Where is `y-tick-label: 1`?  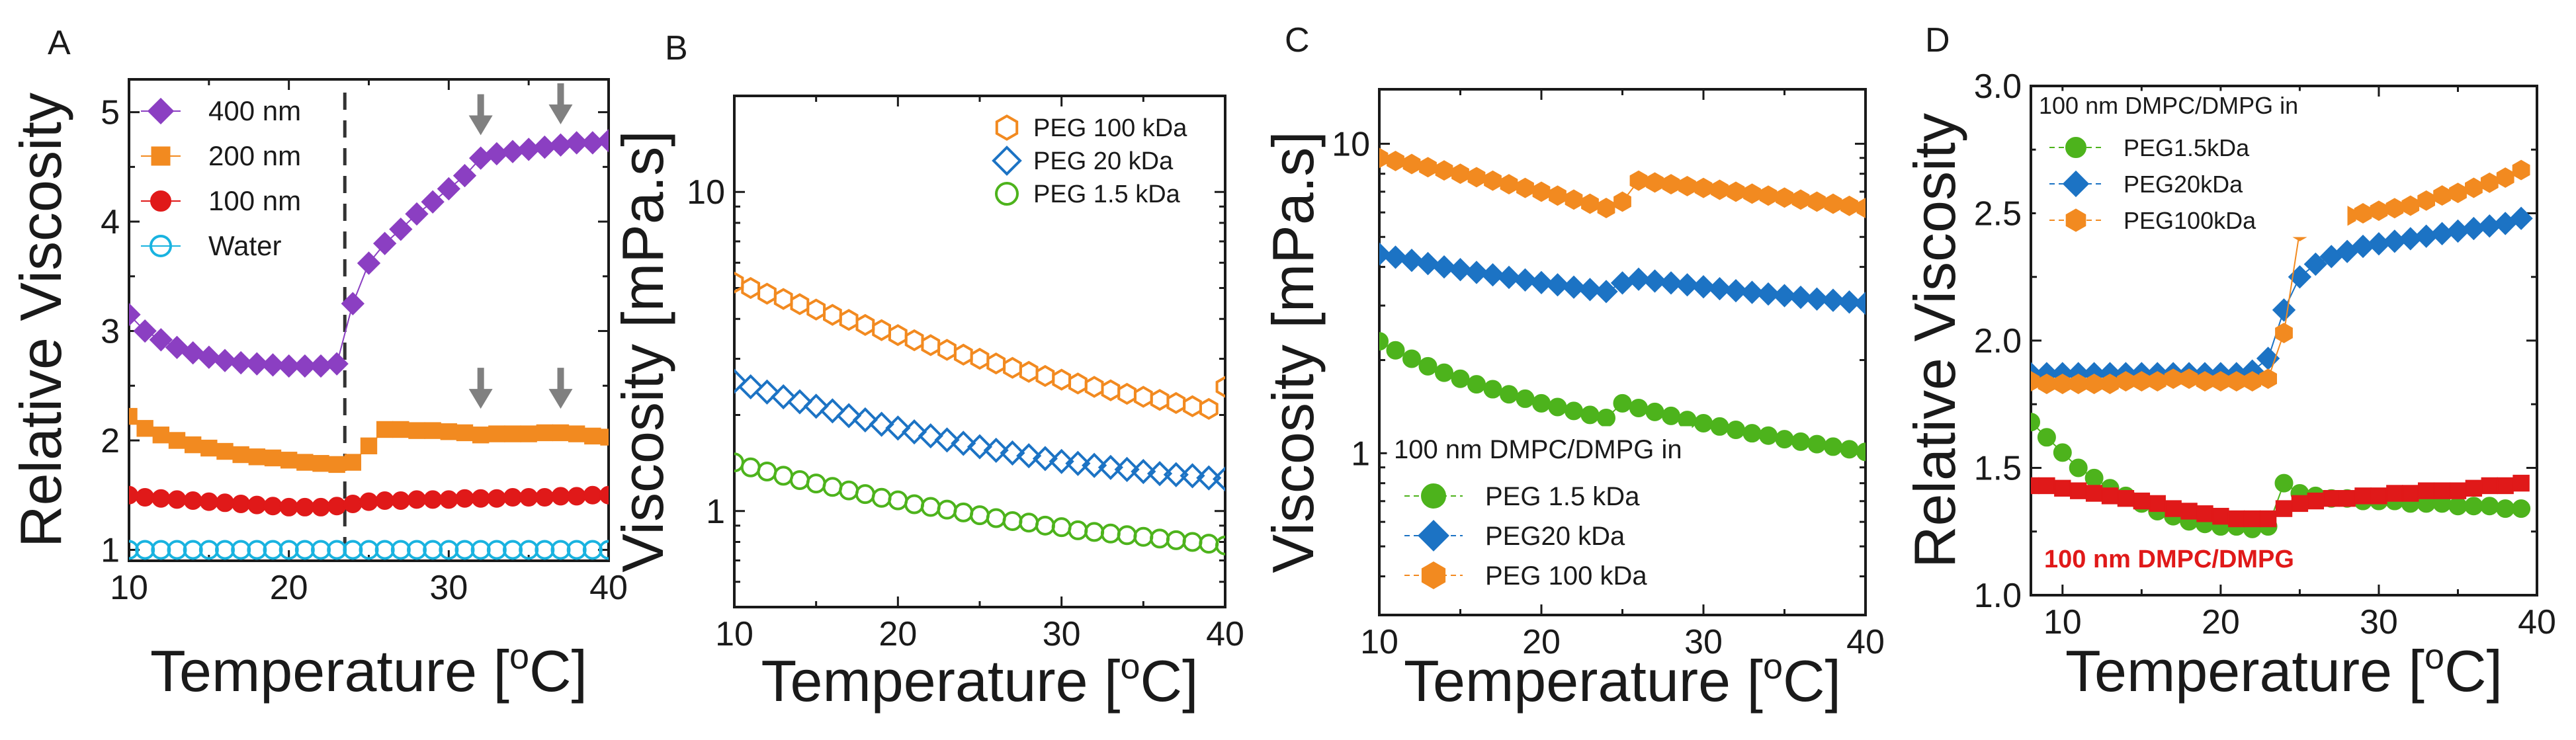
y-tick-label: 1 is located at coordinates (715, 512).